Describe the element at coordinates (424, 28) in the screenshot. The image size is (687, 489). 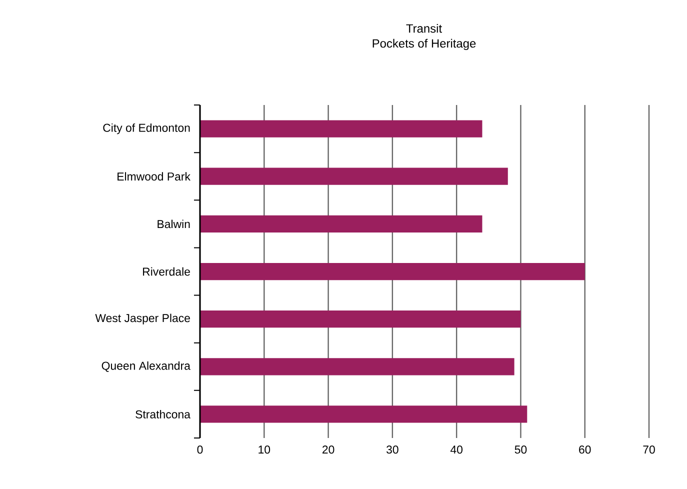
I see `chart-title: Transit` at that location.